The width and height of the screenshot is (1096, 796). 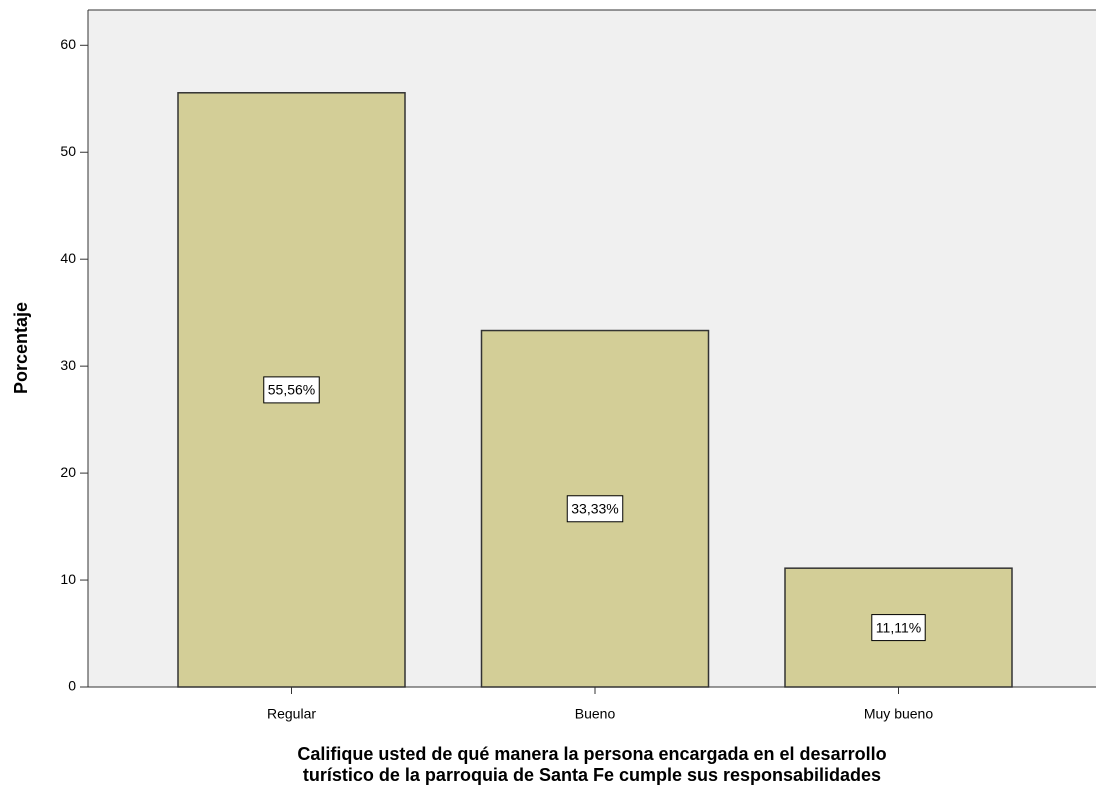 What do you see at coordinates (68, 472) in the screenshot?
I see `y-tick-label: 20` at bounding box center [68, 472].